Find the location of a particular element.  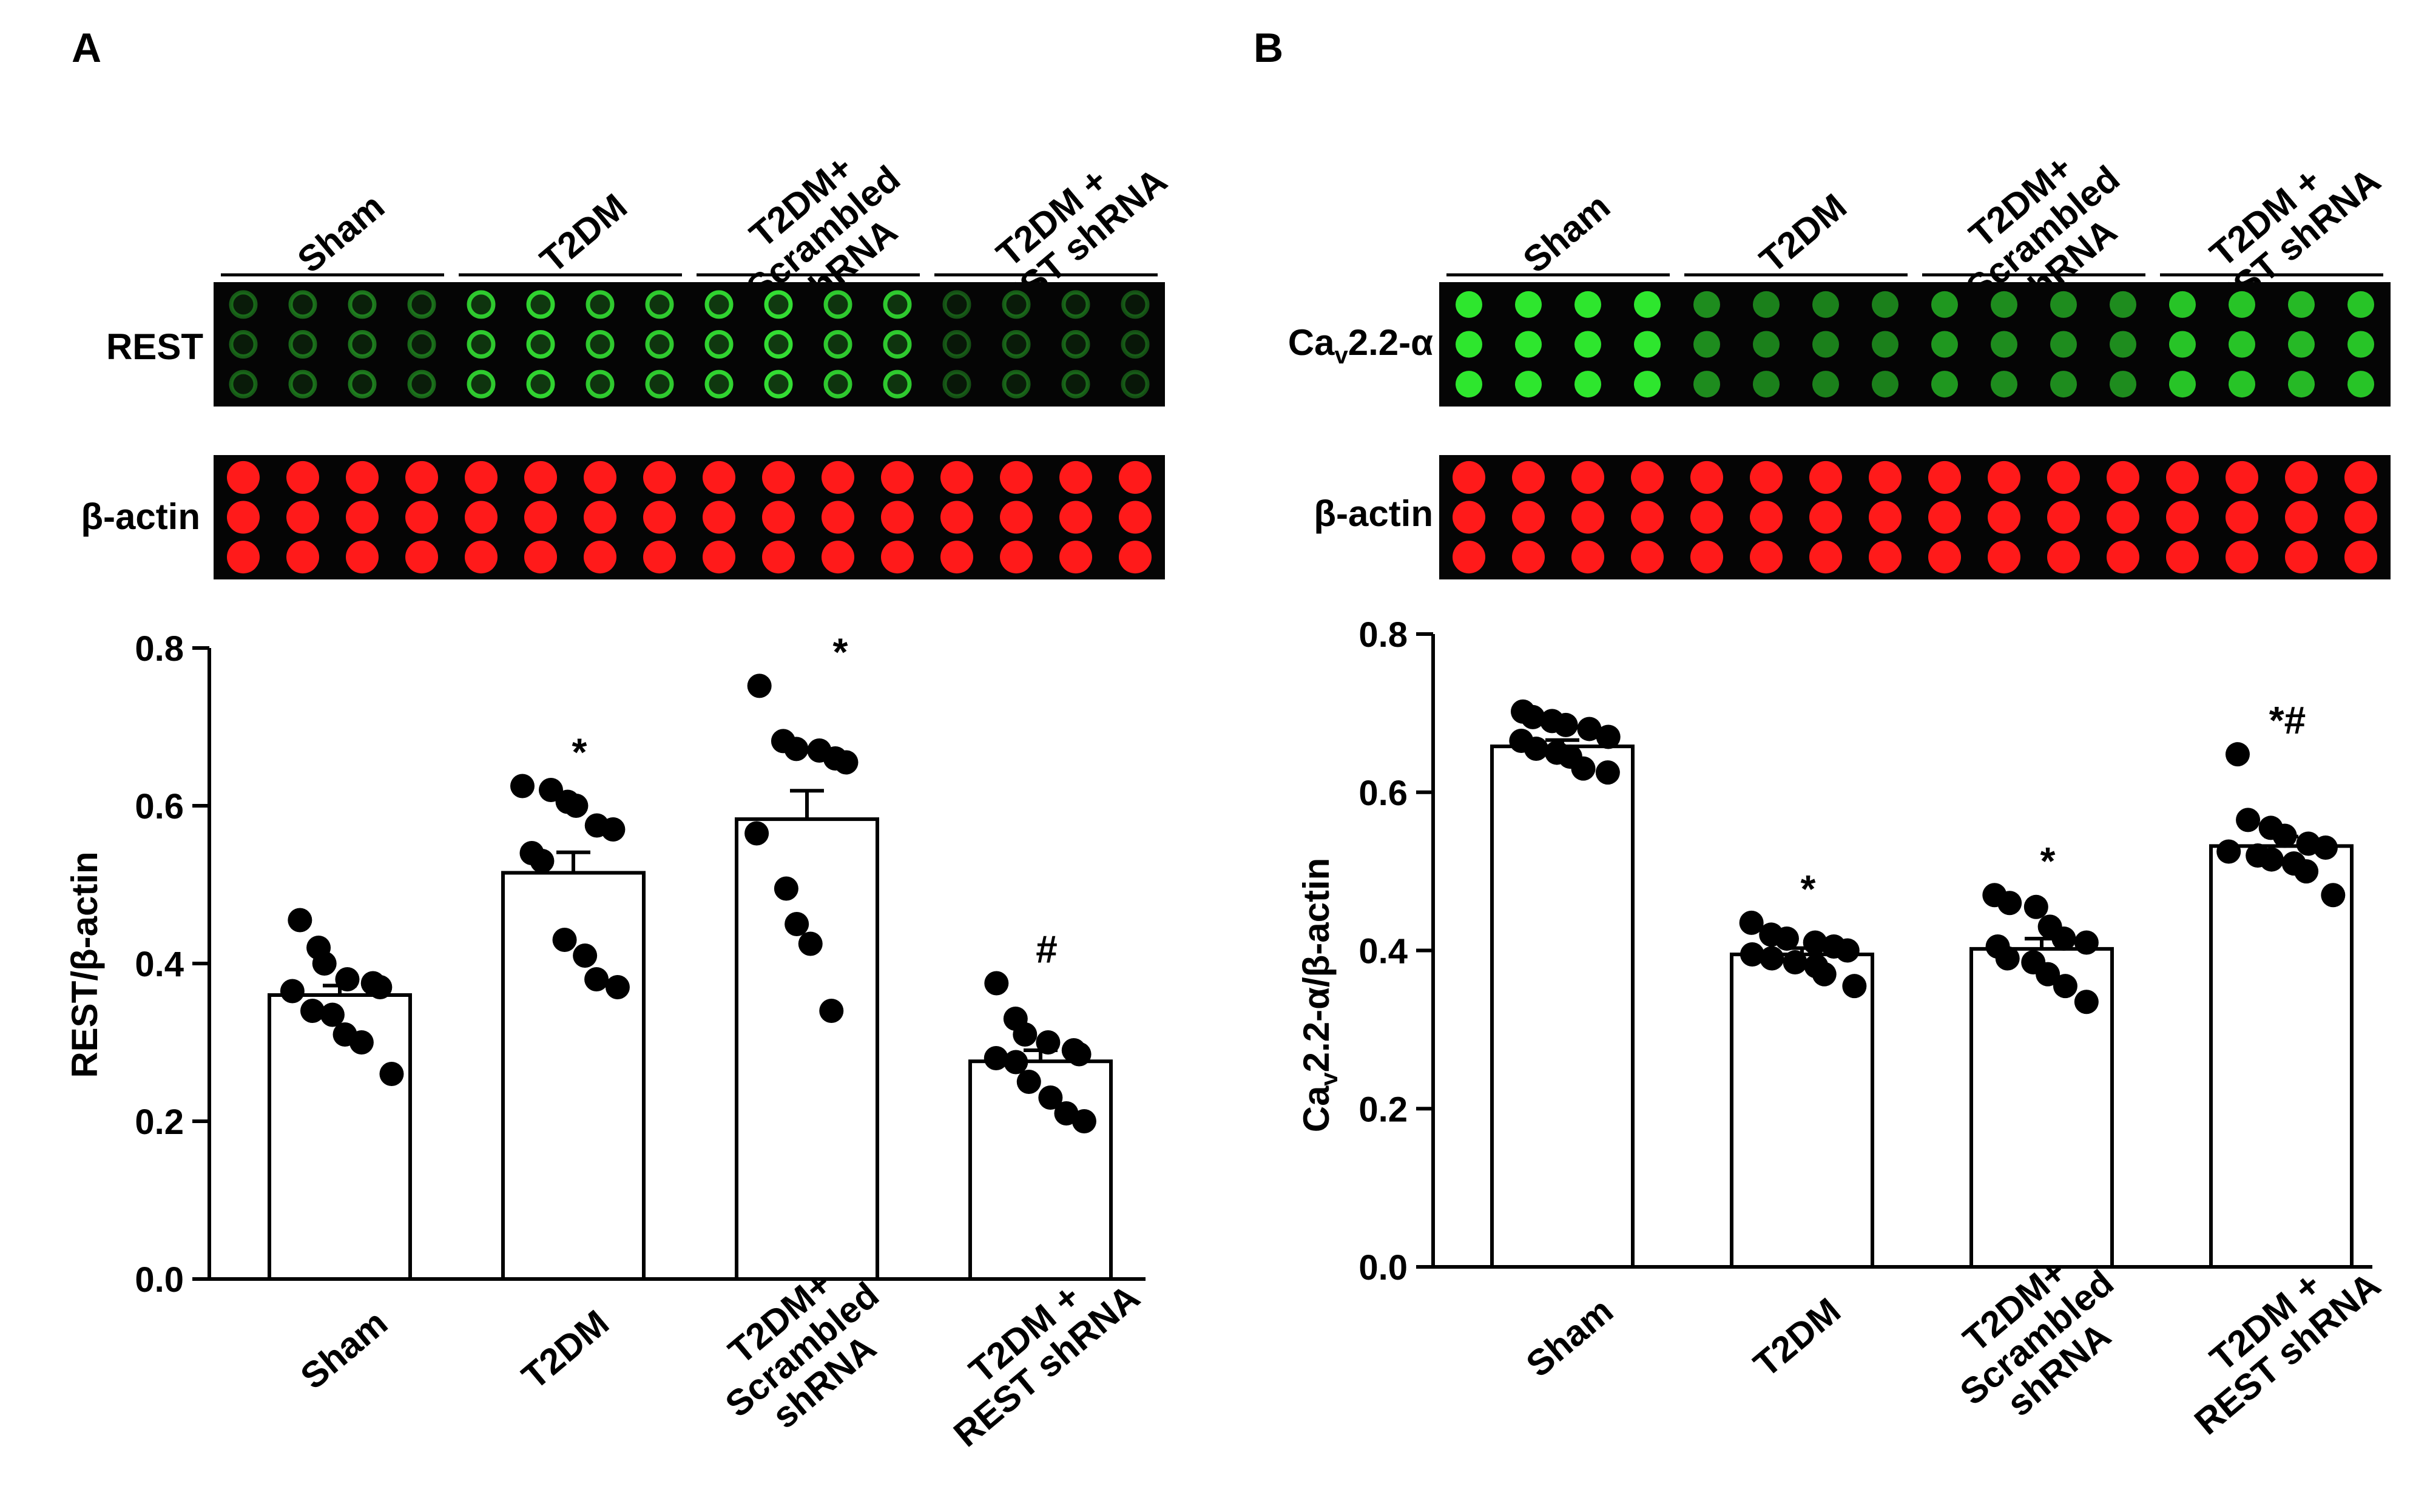

panel-b-actin-blot-label: β-actin is located at coordinates (1374, 513).